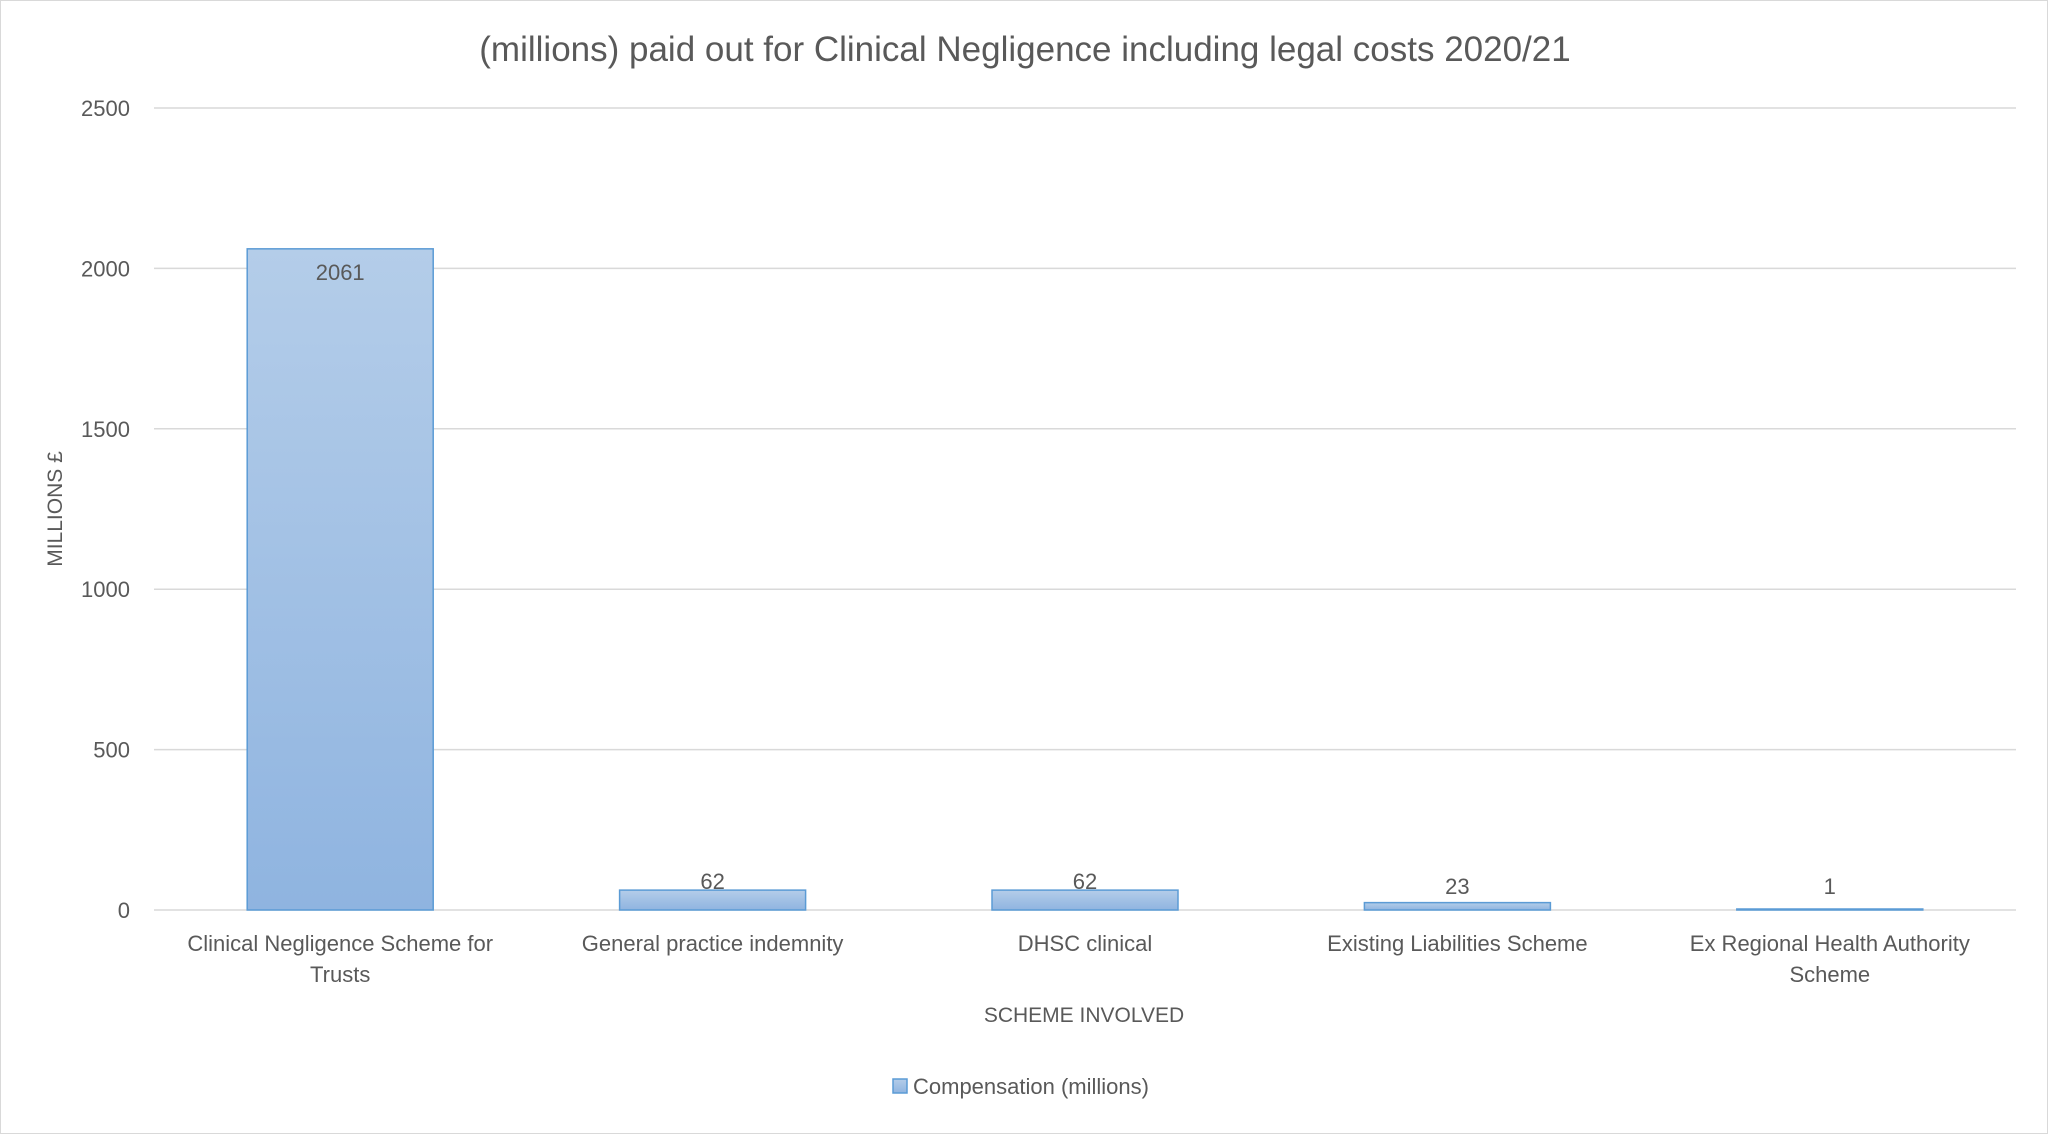  What do you see at coordinates (900, 1086) in the screenshot?
I see `legend-swatch` at bounding box center [900, 1086].